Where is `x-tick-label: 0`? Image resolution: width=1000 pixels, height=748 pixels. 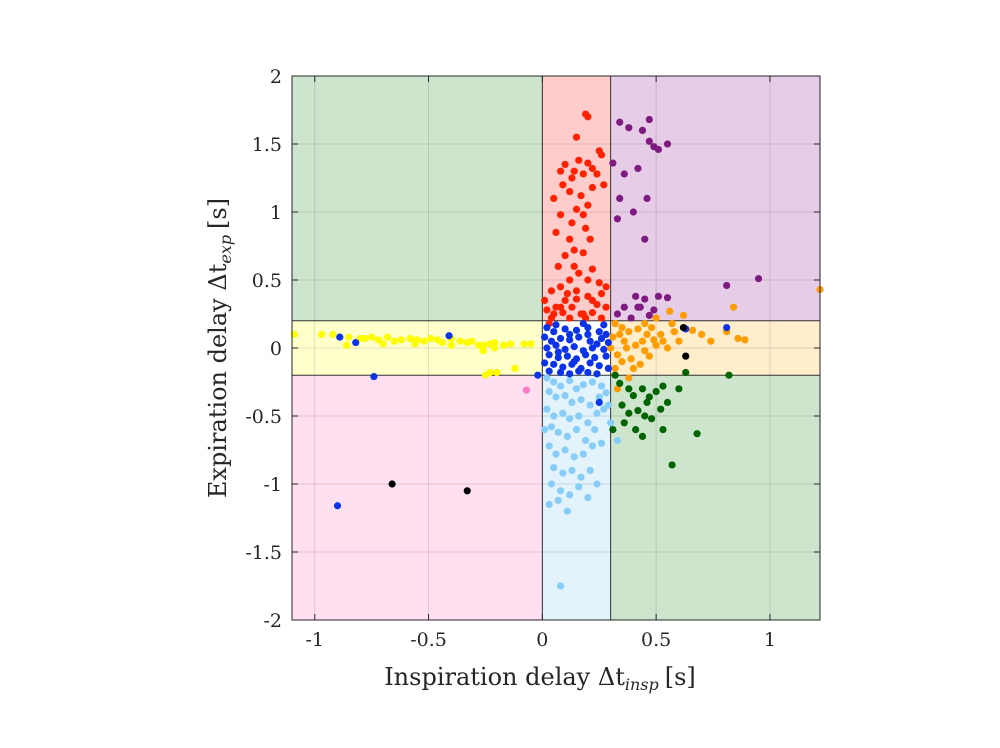
x-tick-label: 0 is located at coordinates (542, 640).